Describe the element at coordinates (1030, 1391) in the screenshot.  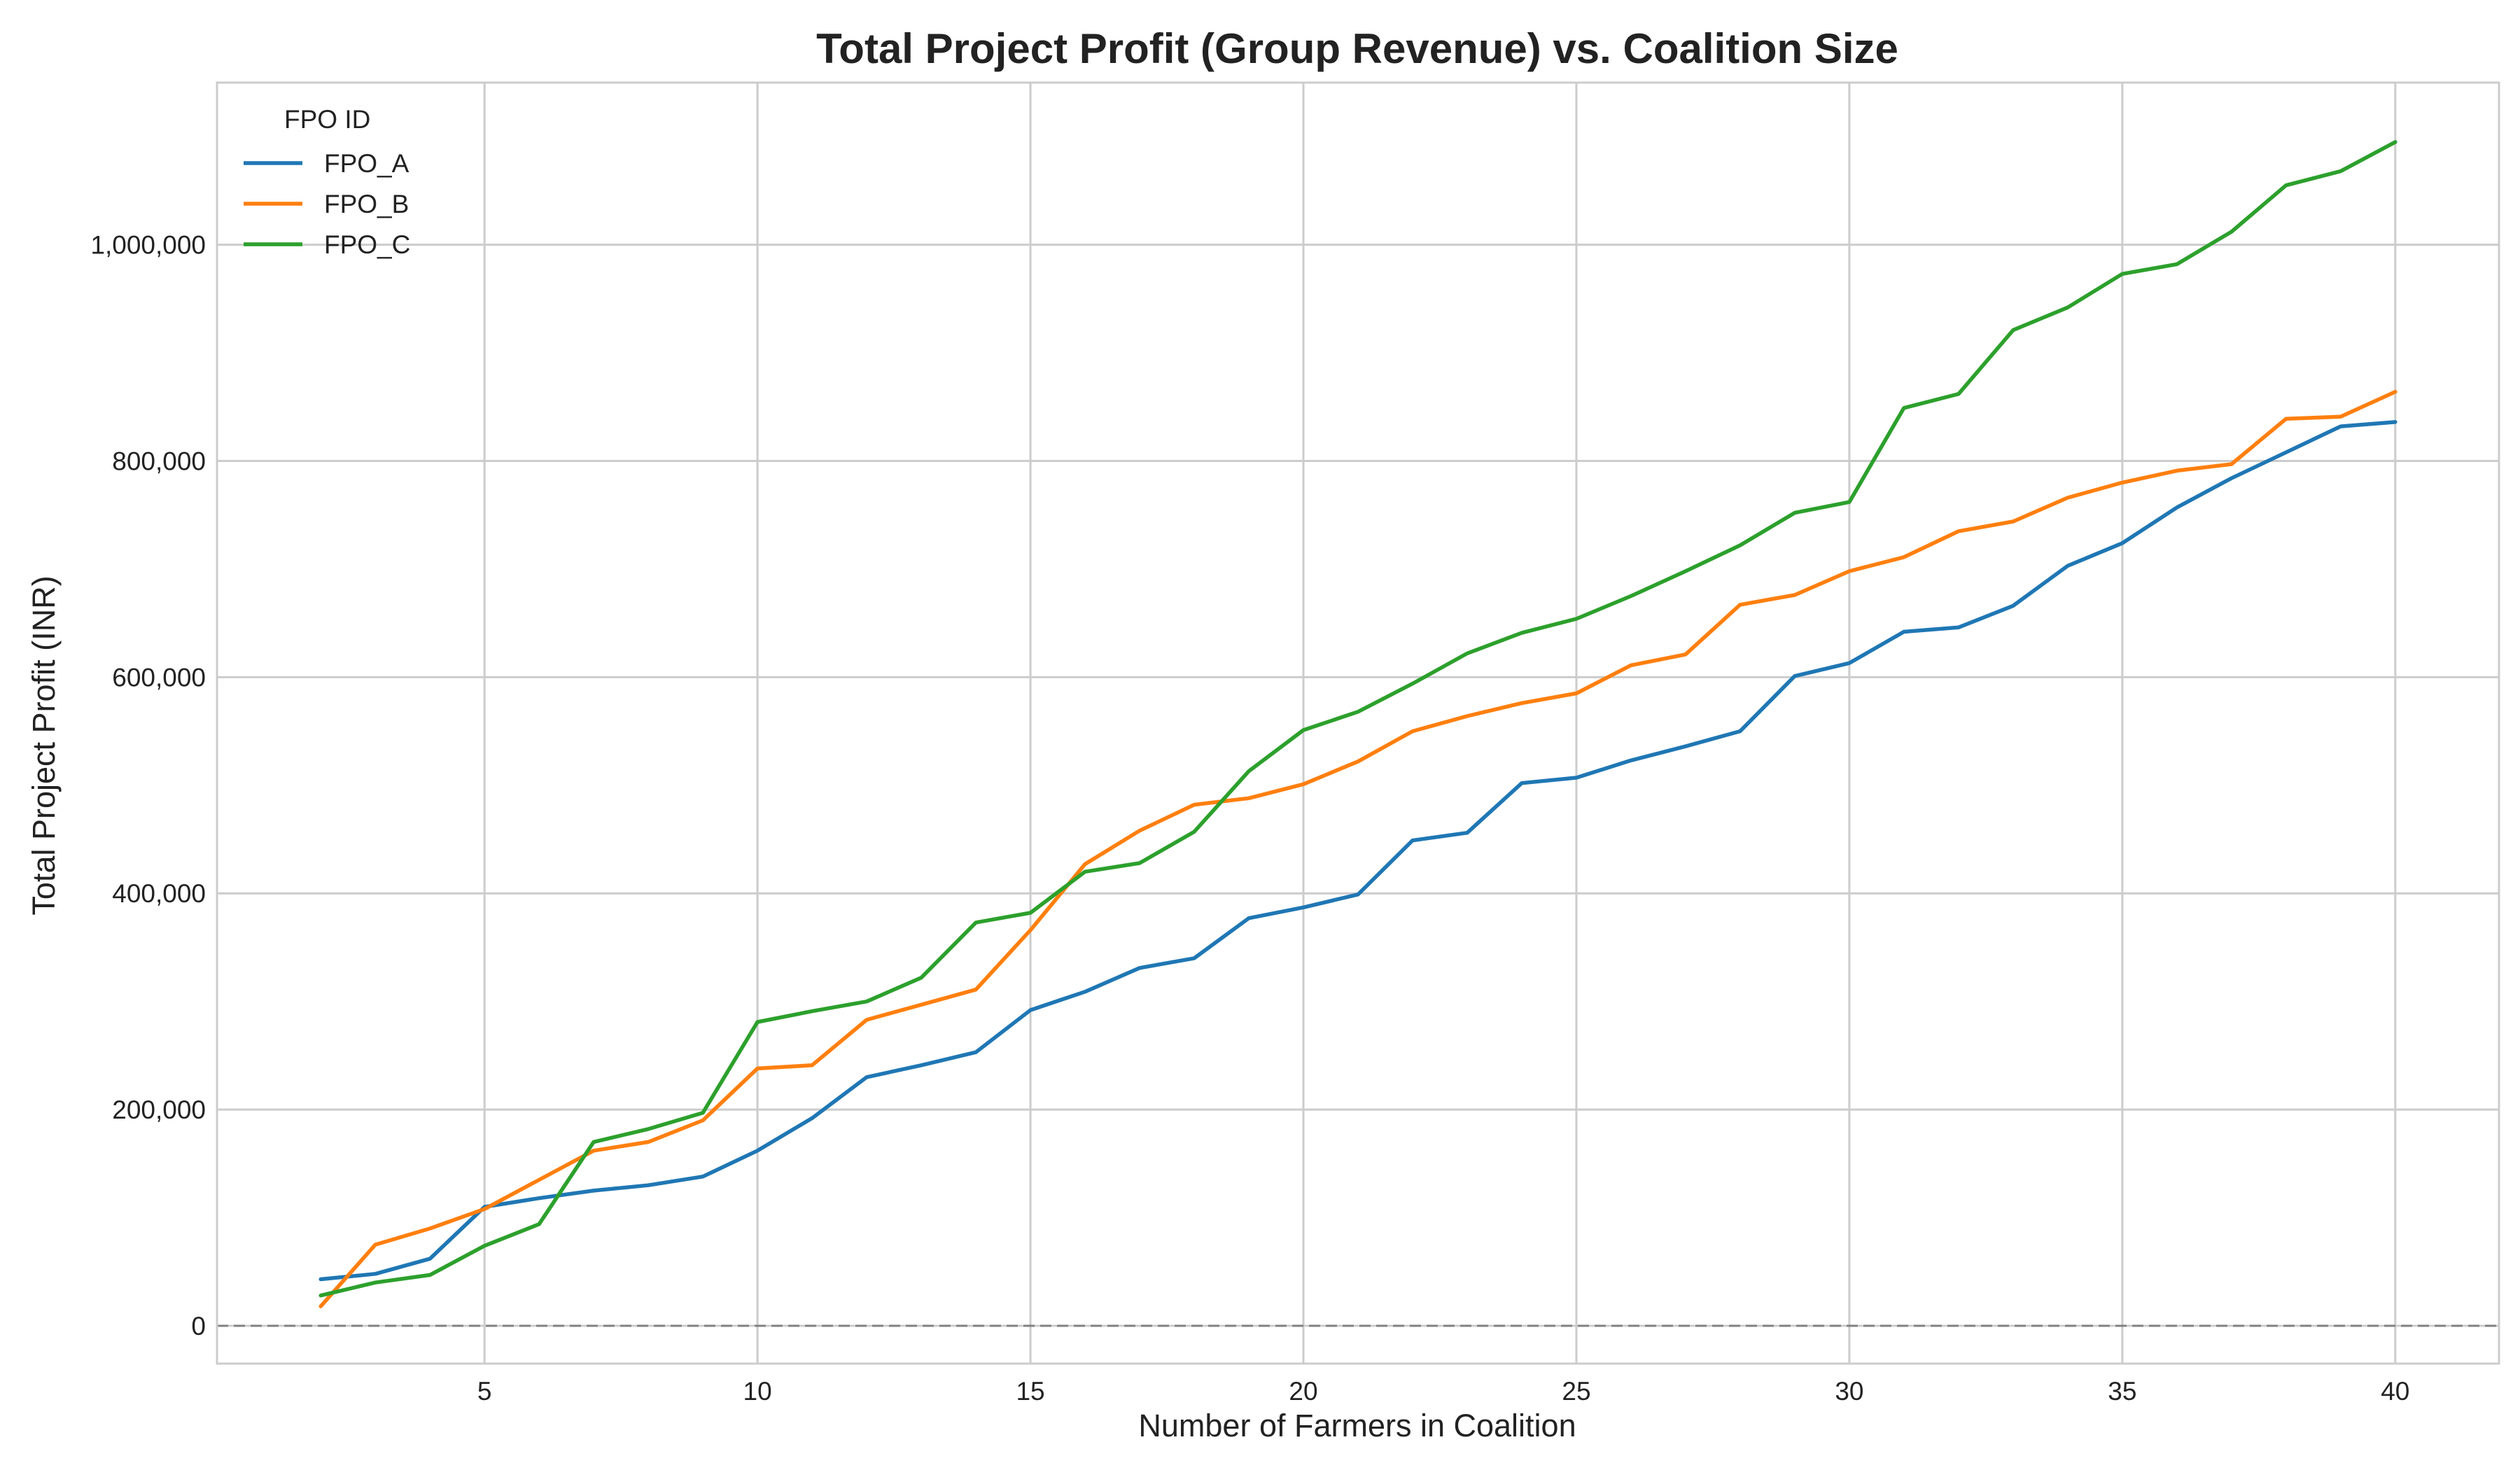
I see `x-tick-label: 15` at that location.